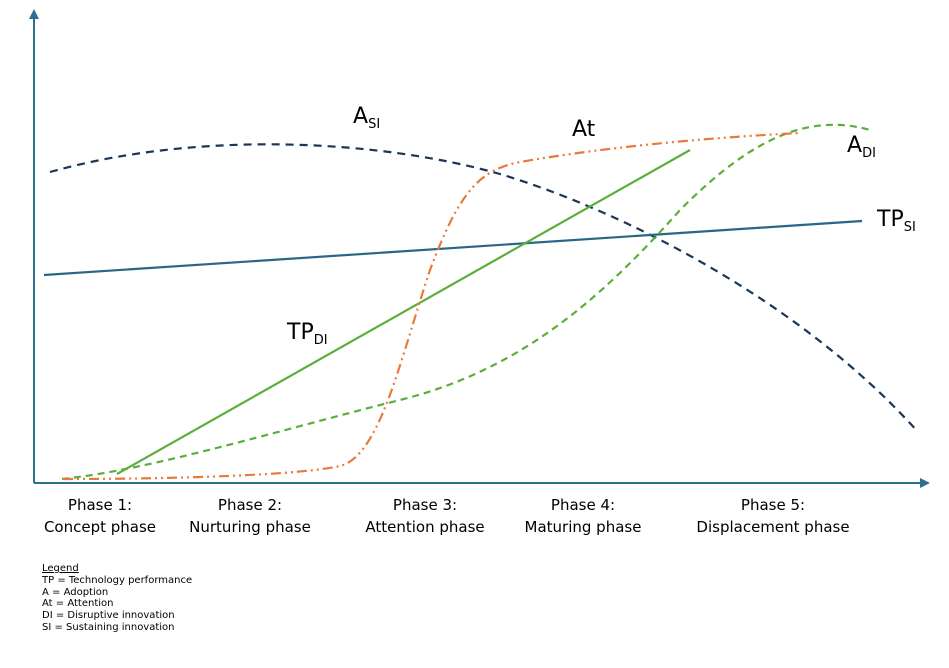  Describe the element at coordinates (75, 592) in the screenshot. I see `legend-item: A = Adoption` at that location.